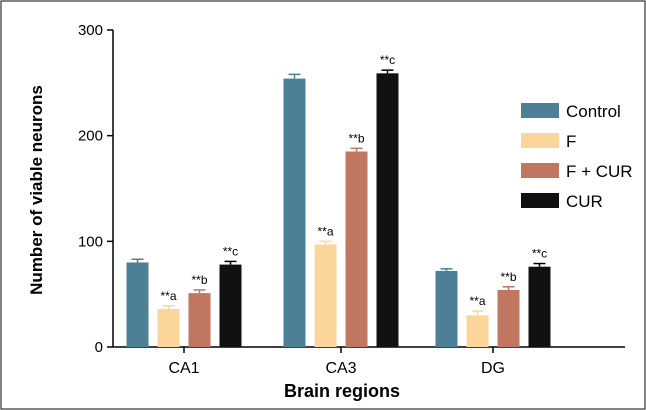 This screenshot has width=646, height=410. I want to click on legend-swatch-cur, so click(540, 200).